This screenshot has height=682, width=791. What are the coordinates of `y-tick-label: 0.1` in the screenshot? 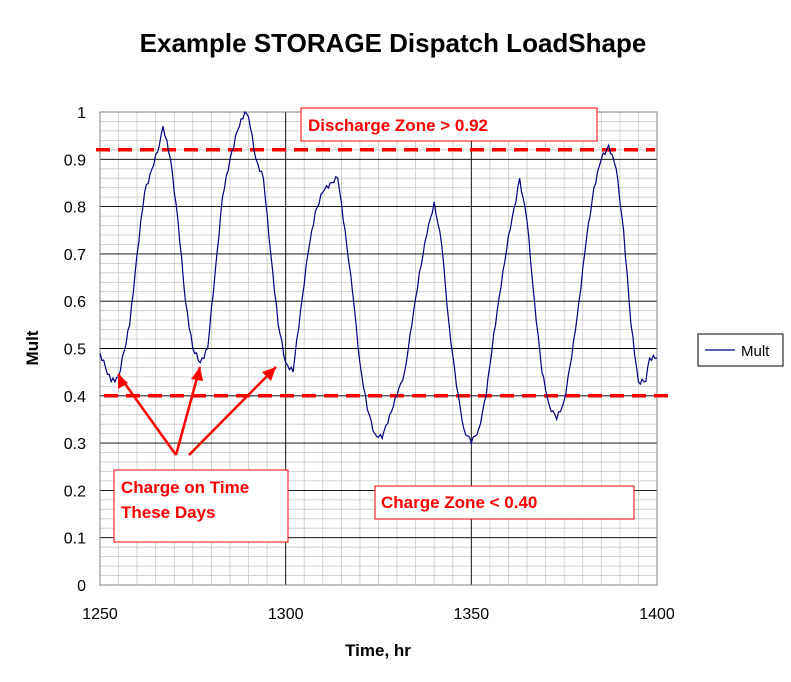 It's located at (75, 539).